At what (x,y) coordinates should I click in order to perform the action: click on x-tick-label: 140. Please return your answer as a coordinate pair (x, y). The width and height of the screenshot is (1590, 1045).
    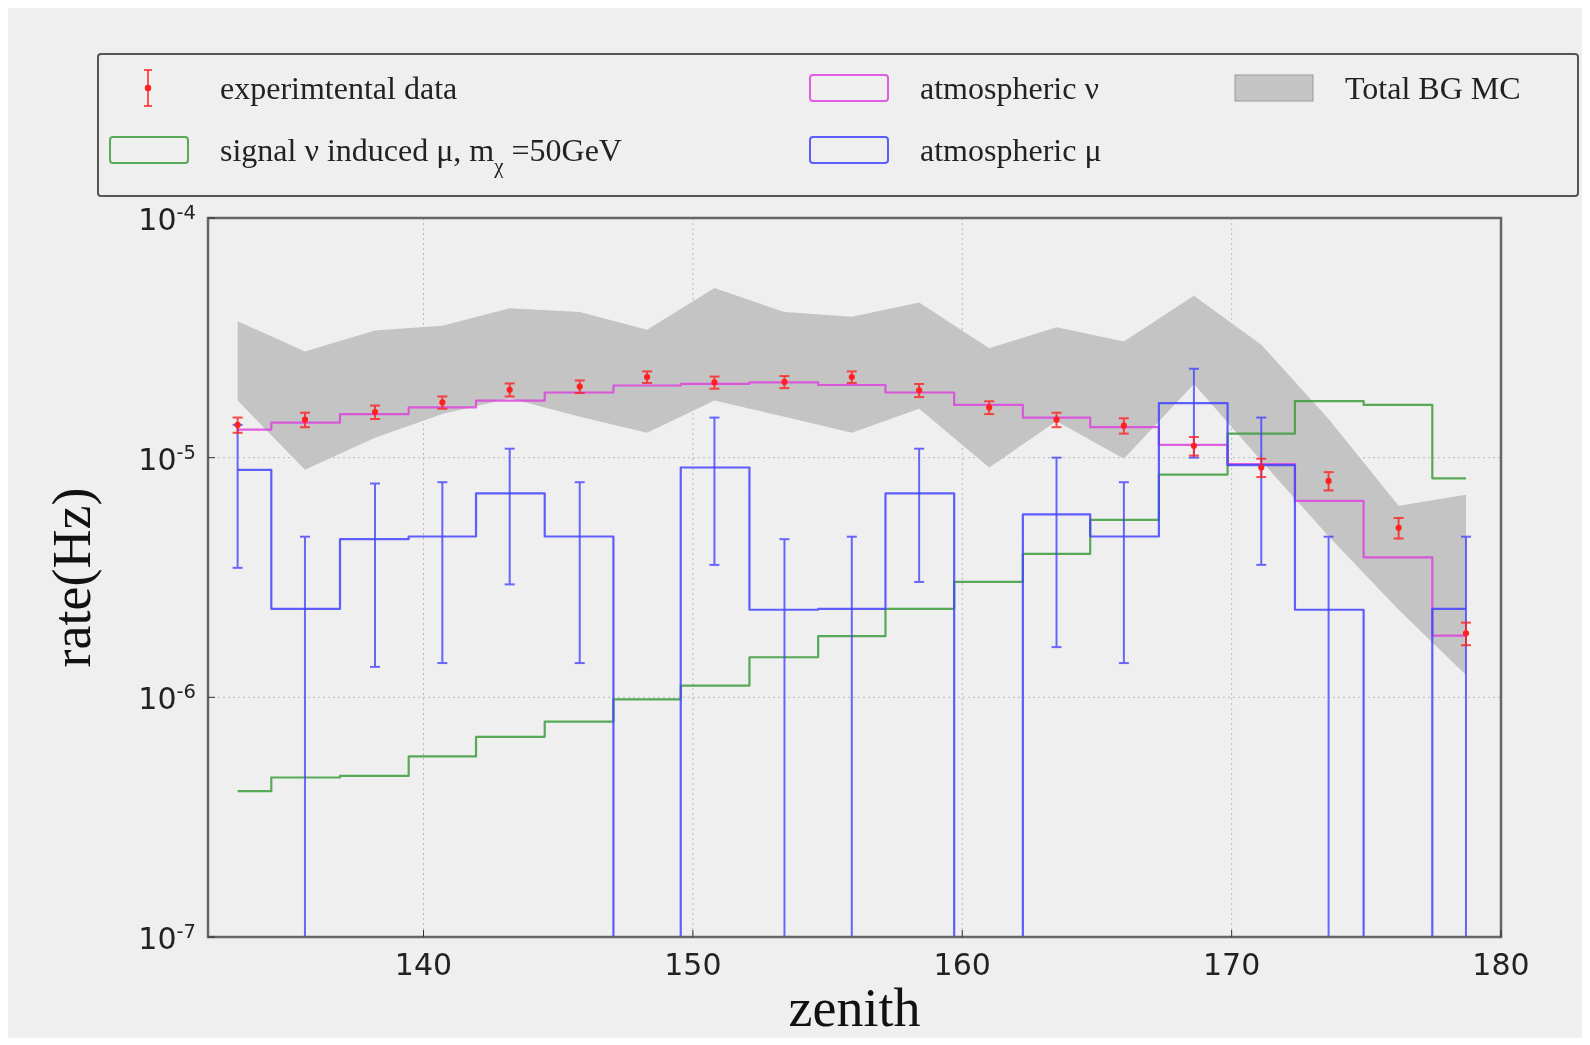
    Looking at the image, I should click on (423, 964).